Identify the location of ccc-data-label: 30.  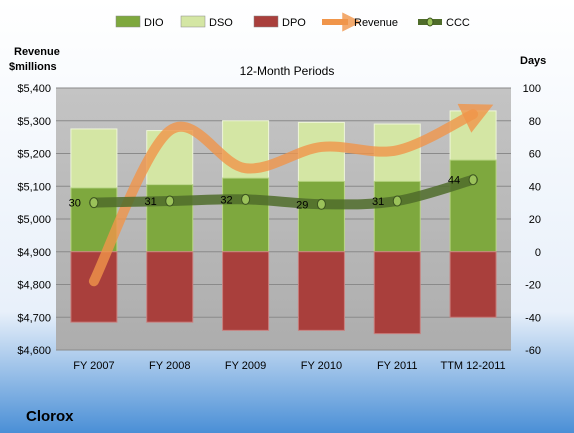
(75, 204).